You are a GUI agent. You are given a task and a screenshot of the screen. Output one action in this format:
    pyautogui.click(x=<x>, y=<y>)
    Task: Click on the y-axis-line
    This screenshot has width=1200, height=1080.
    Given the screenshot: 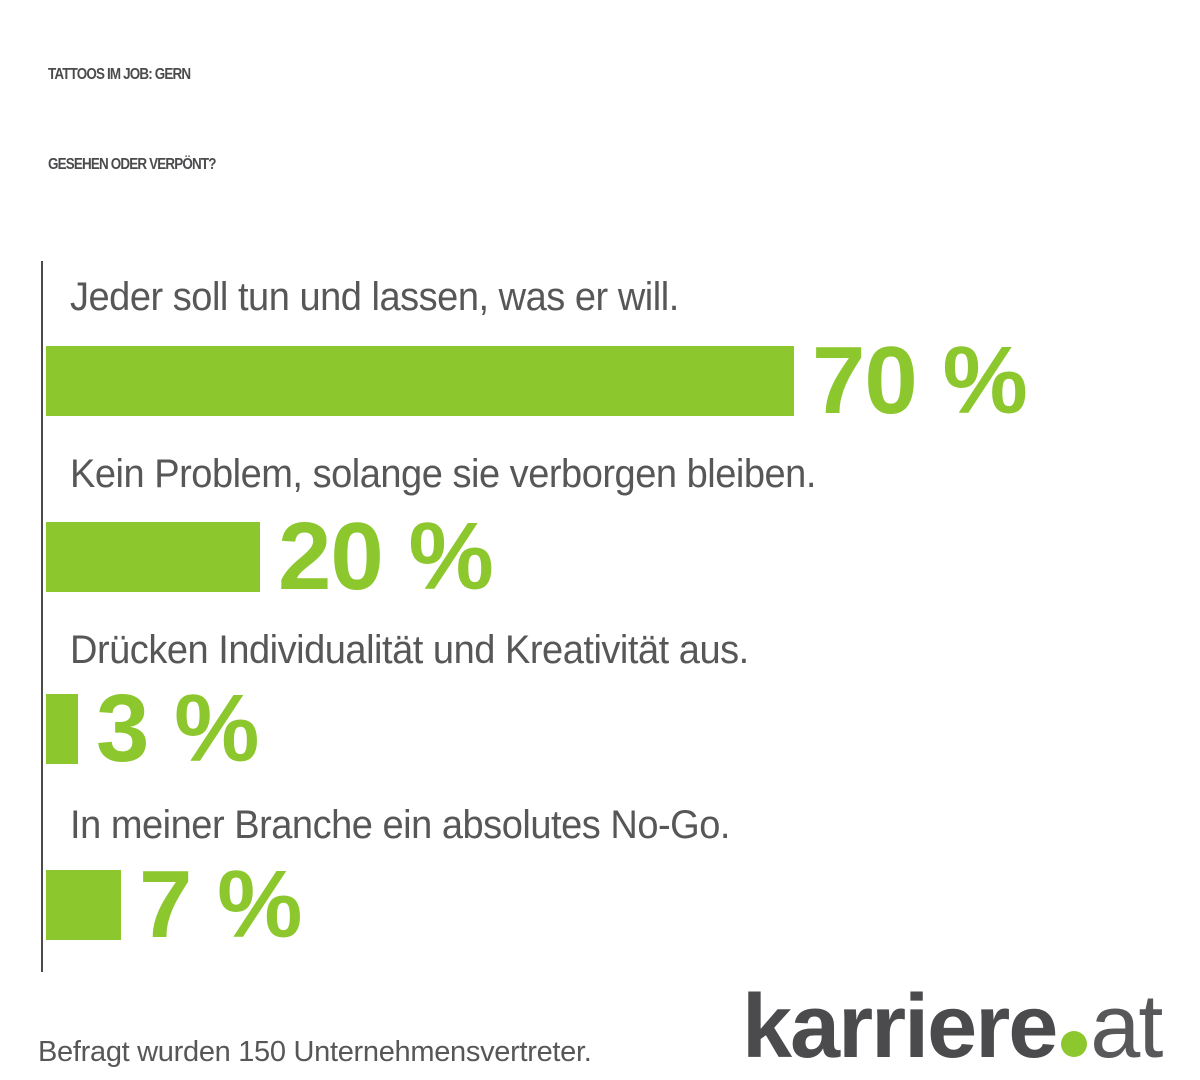 What is the action you would take?
    pyautogui.click(x=42, y=616)
    